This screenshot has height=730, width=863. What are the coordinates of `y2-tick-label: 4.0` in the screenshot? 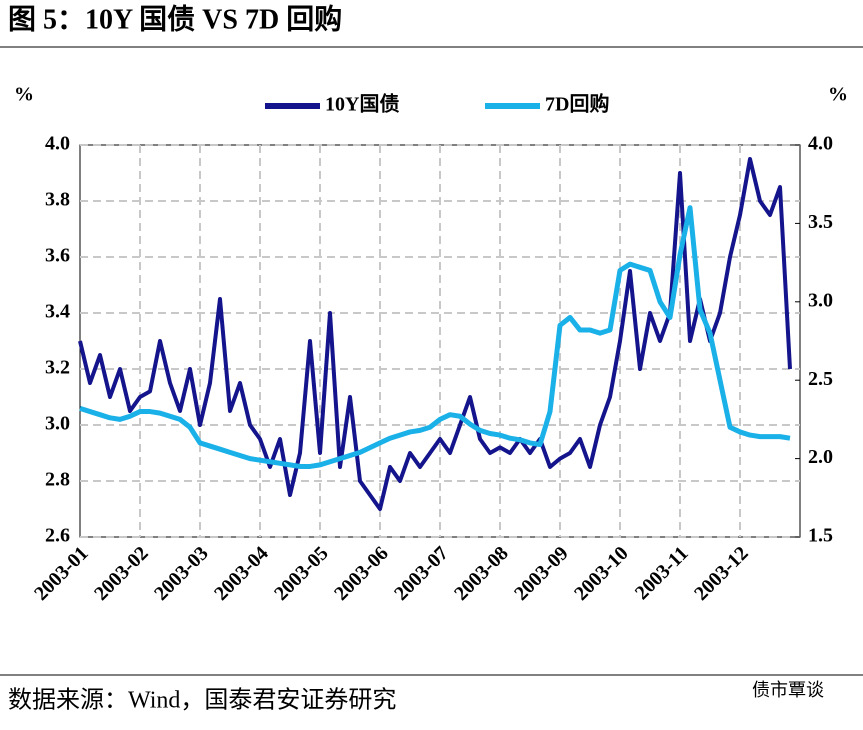 It's located at (820, 144).